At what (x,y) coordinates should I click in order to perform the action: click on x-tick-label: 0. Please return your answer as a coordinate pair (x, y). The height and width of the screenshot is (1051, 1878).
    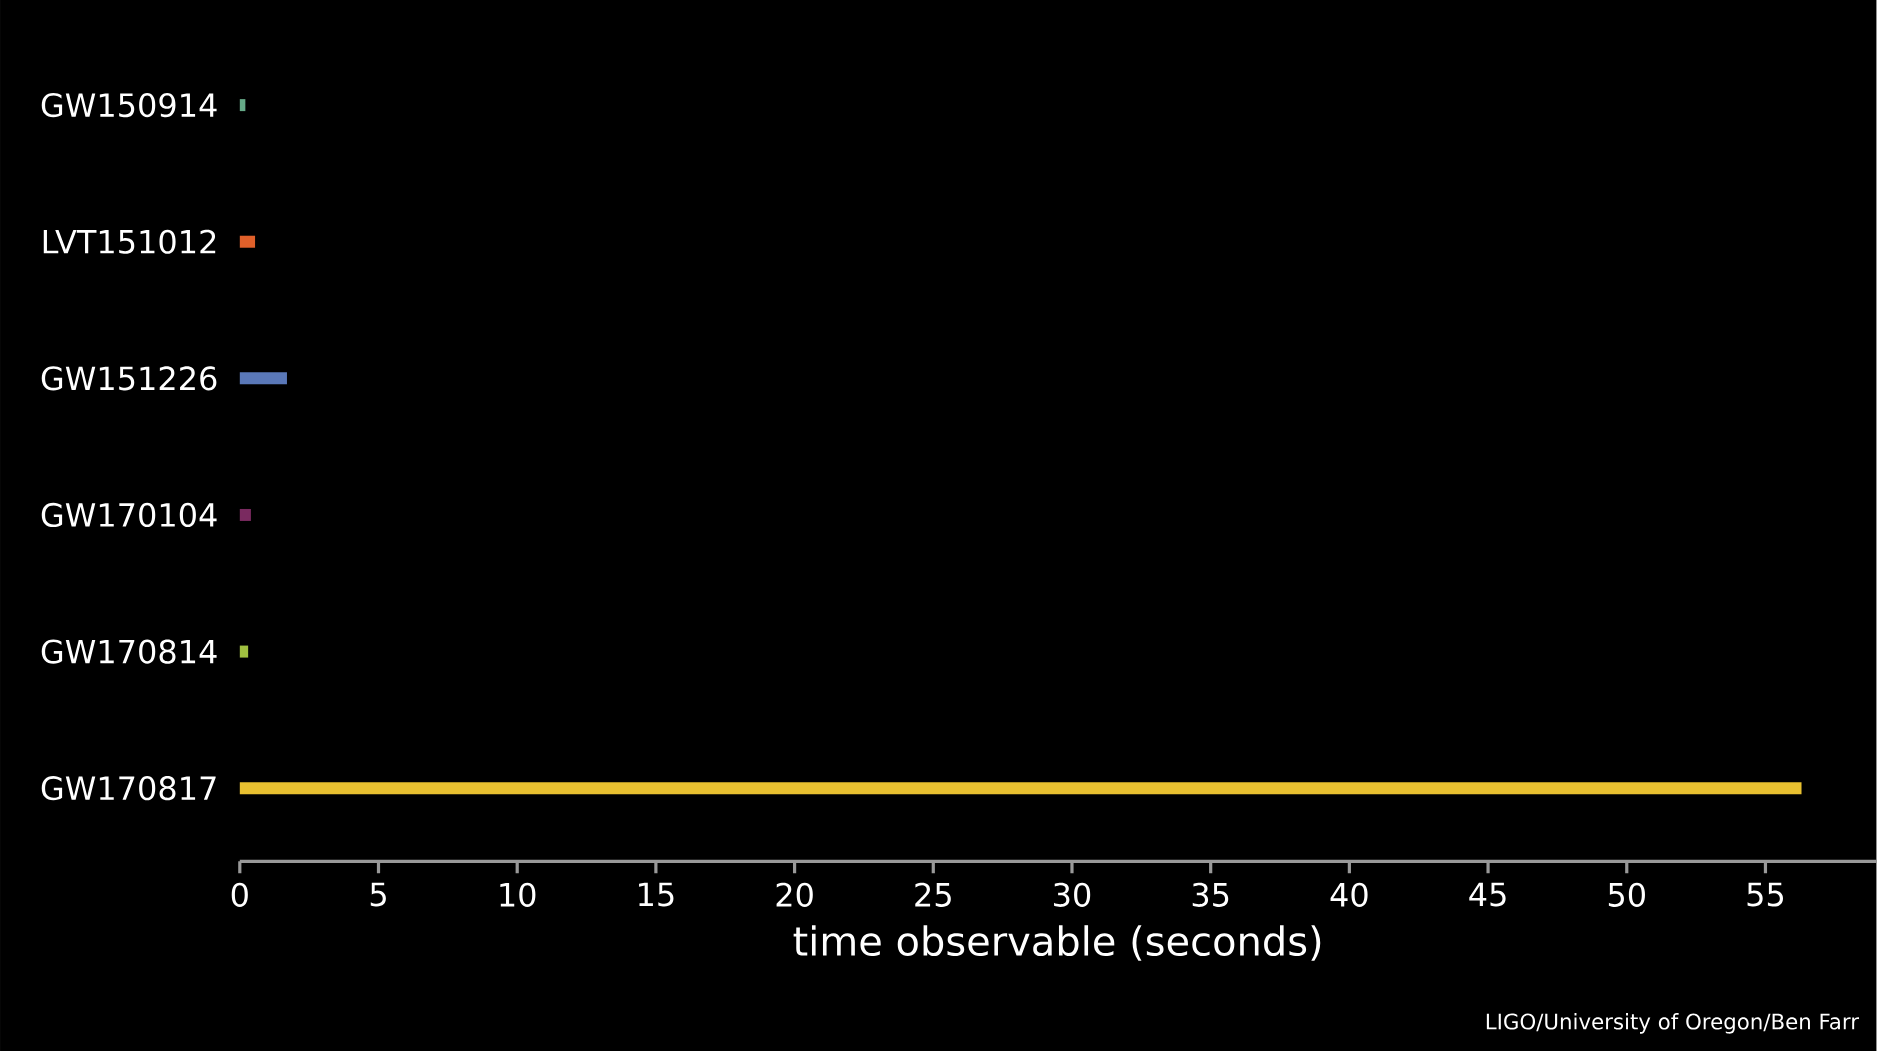
    Looking at the image, I should click on (239, 894).